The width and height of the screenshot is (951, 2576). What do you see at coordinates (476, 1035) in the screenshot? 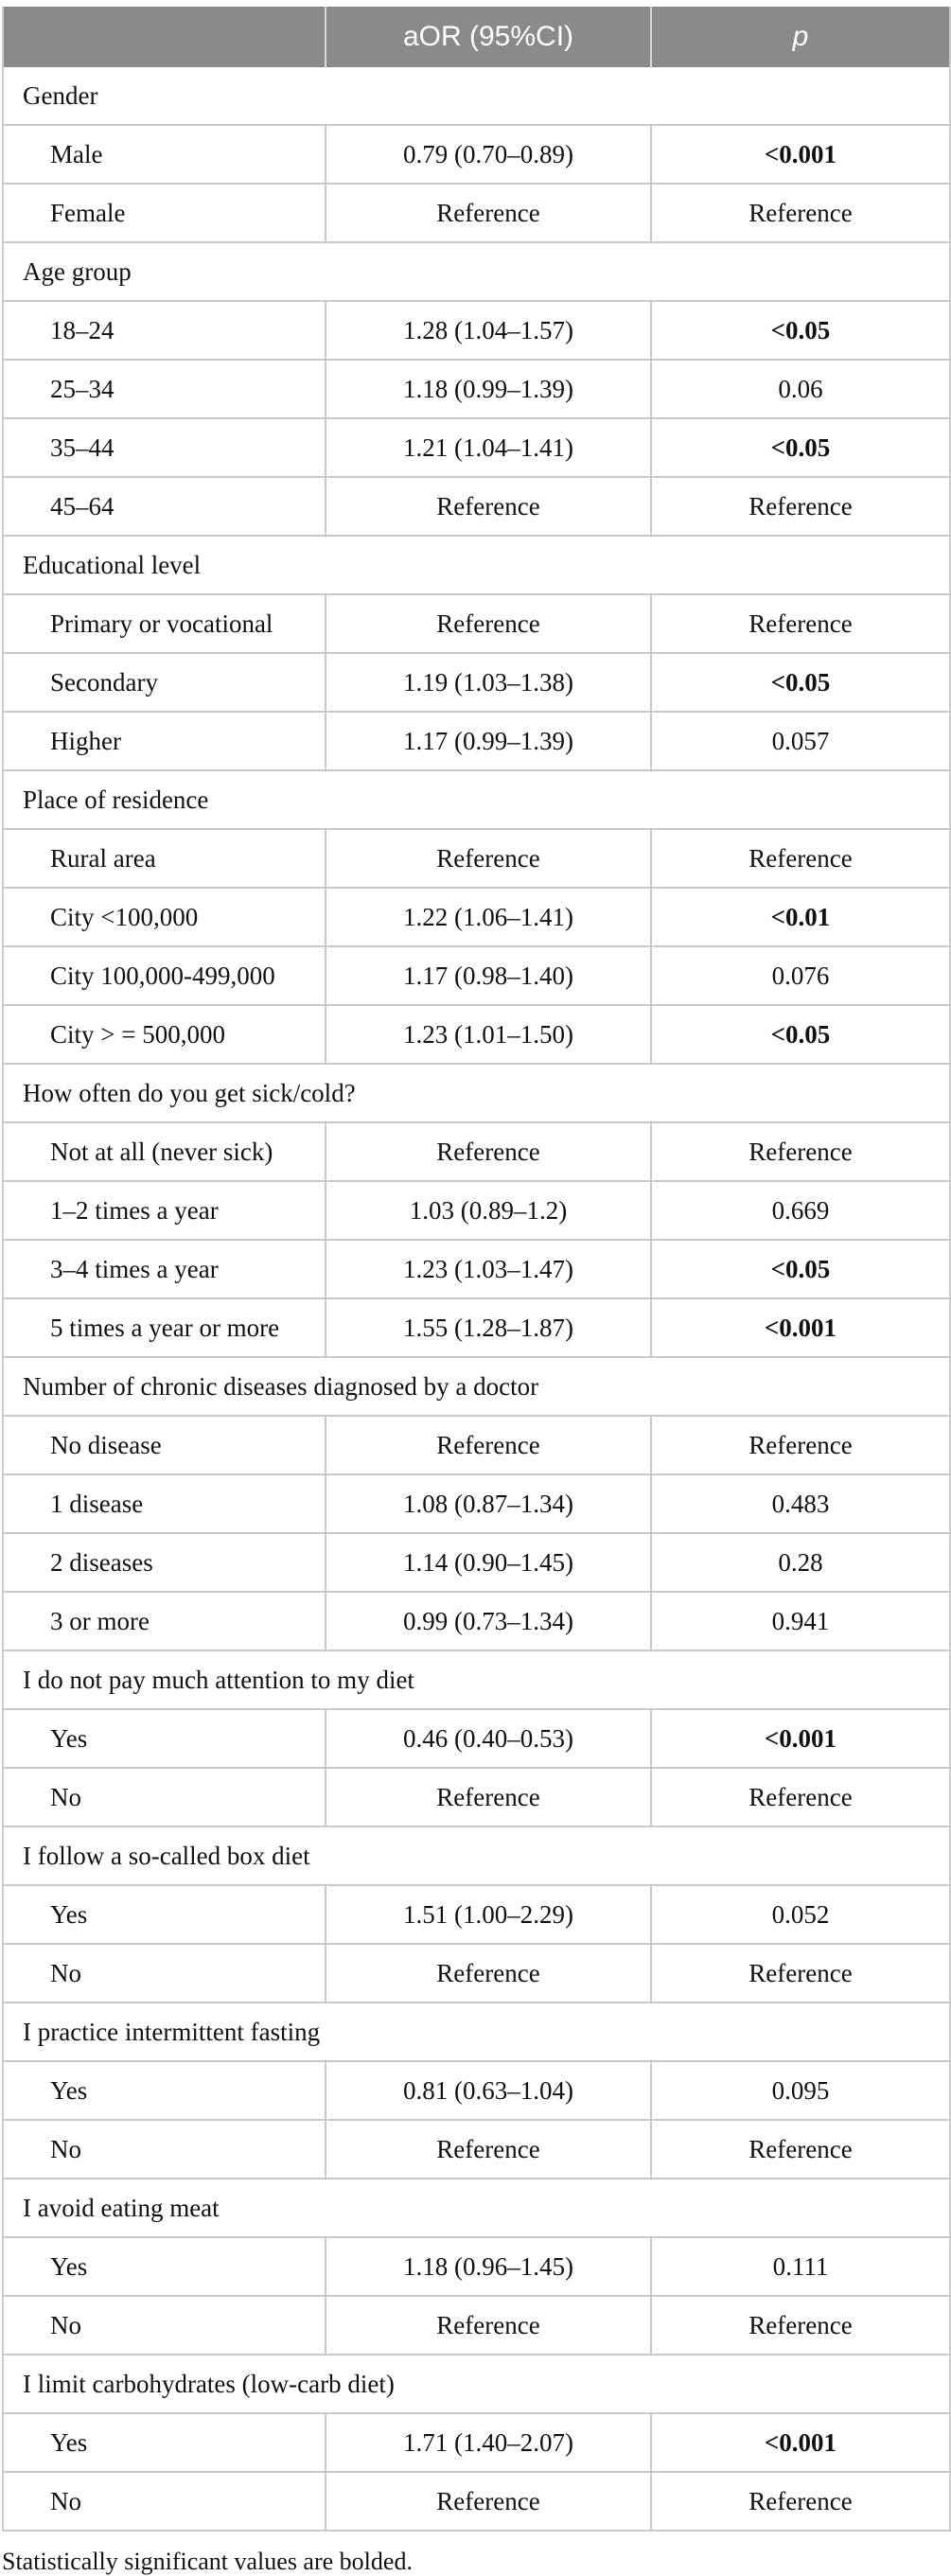
I see `table-row: City > = 500,000 1.23 (1.01–1.50) <0.05` at bounding box center [476, 1035].